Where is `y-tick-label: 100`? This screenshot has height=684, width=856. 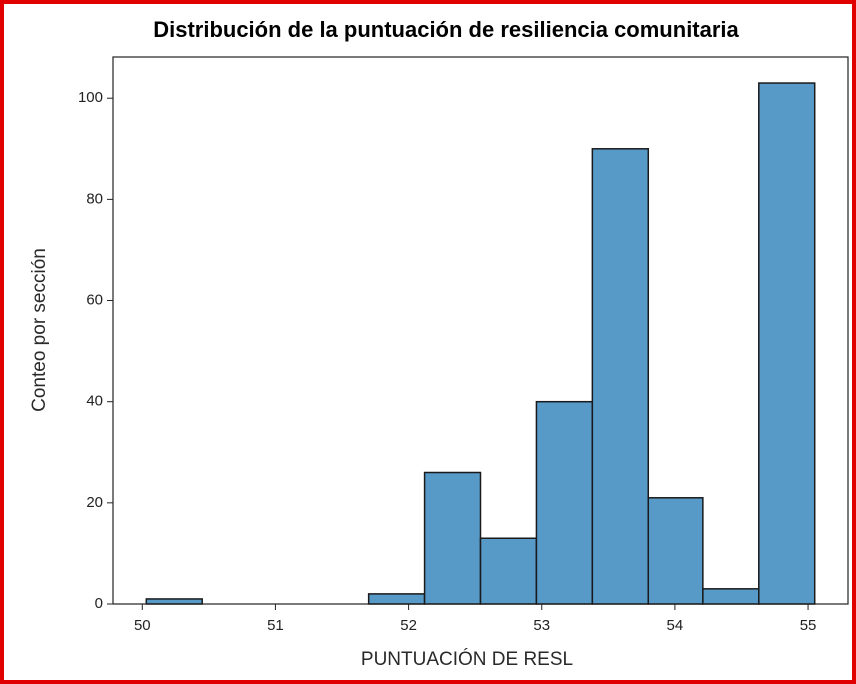 y-tick-label: 100 is located at coordinates (90, 97).